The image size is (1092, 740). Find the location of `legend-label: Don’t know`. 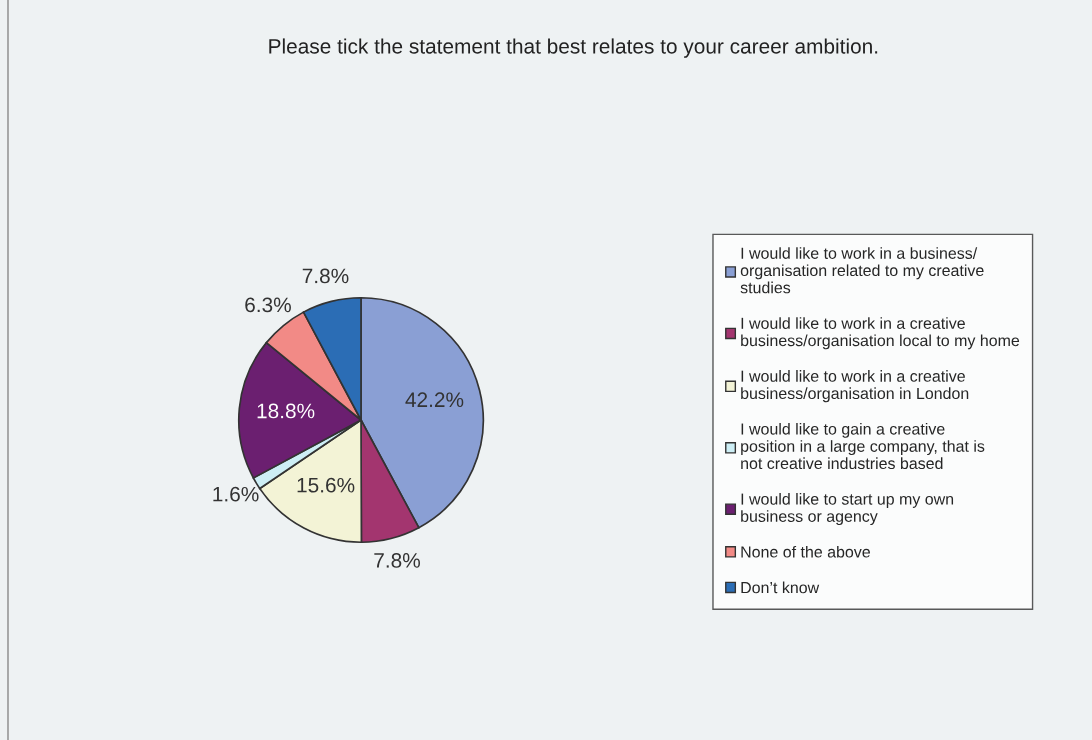

legend-label: Don’t know is located at coordinates (780, 587).